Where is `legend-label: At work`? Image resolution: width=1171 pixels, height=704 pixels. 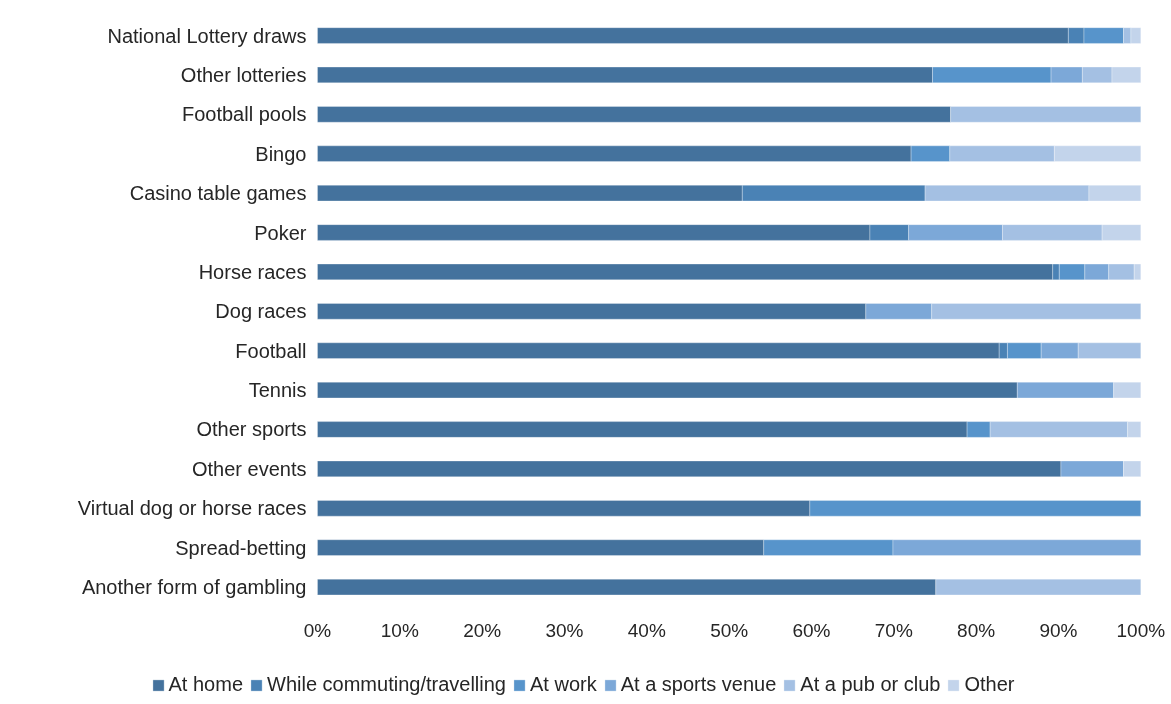
legend-label: At work is located at coordinates (563, 684).